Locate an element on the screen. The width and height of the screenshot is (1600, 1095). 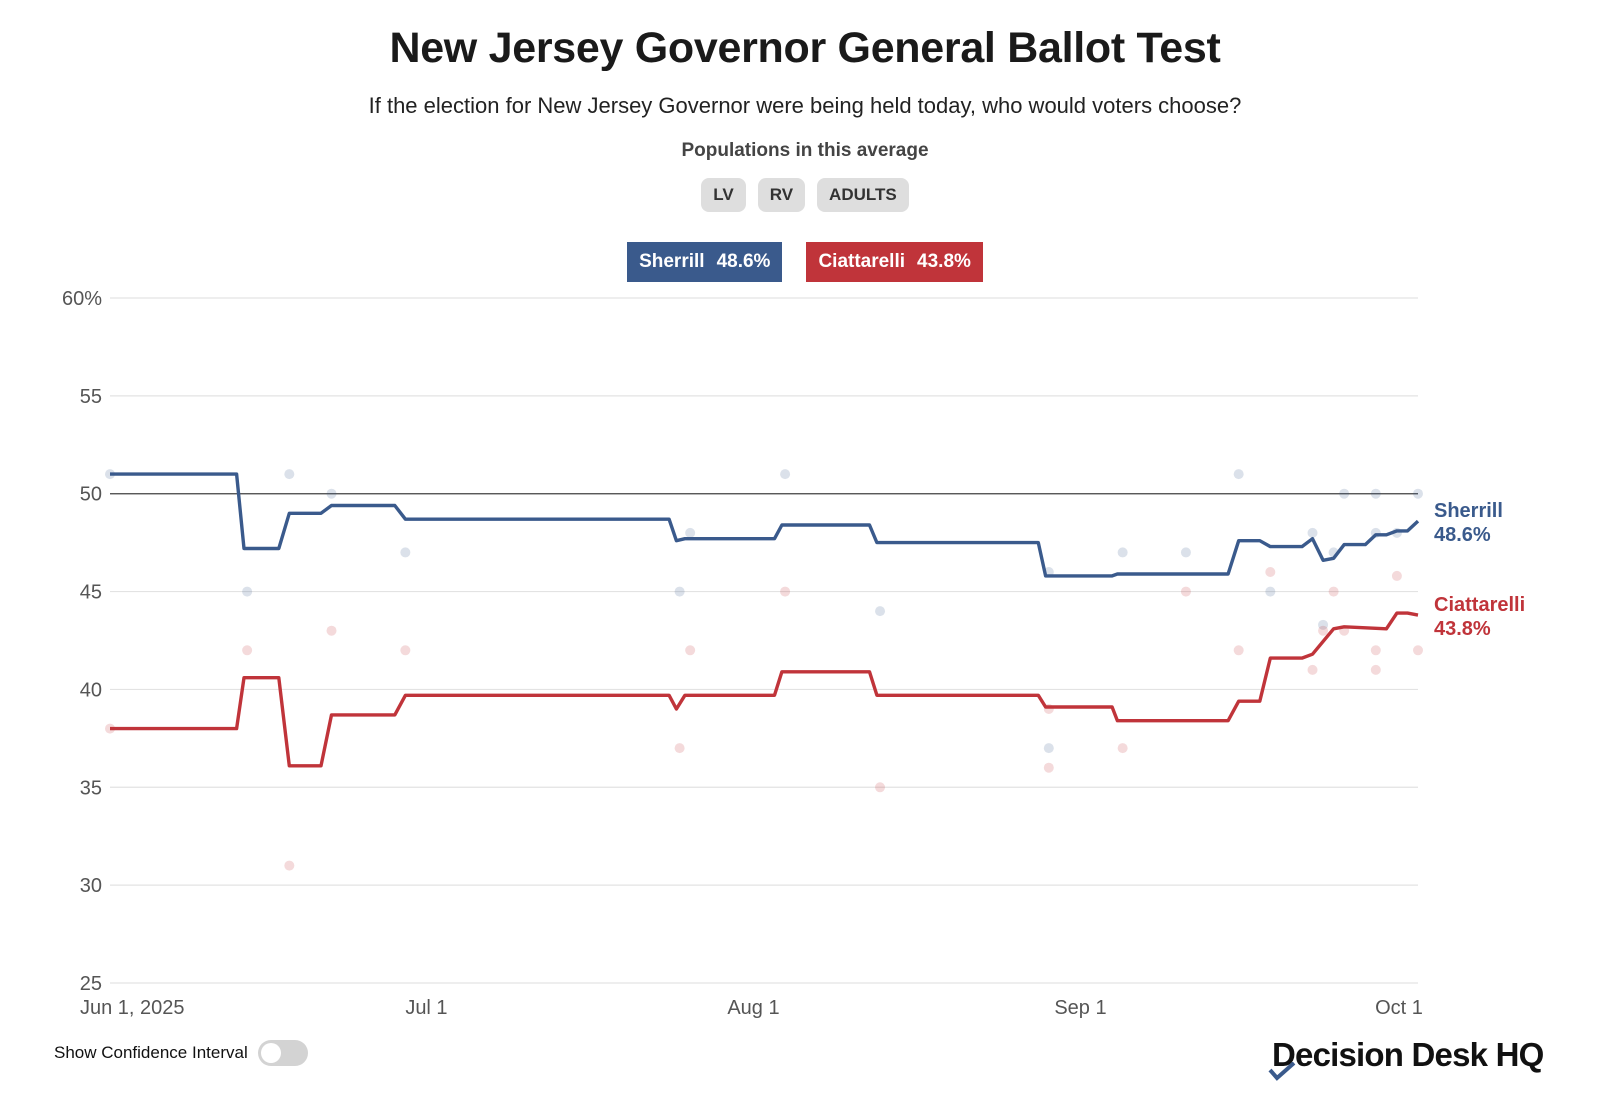
ciattarelli-trend-line is located at coordinates (764, 689).